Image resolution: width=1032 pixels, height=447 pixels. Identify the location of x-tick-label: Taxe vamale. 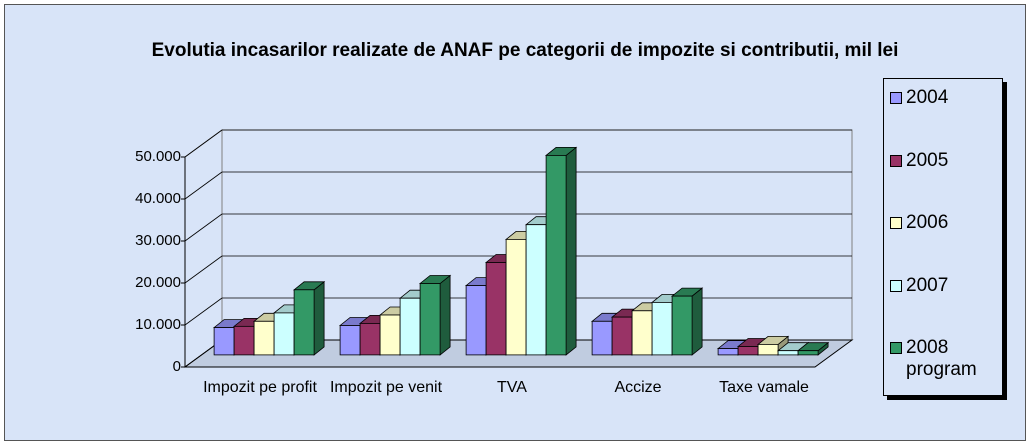
(764, 387).